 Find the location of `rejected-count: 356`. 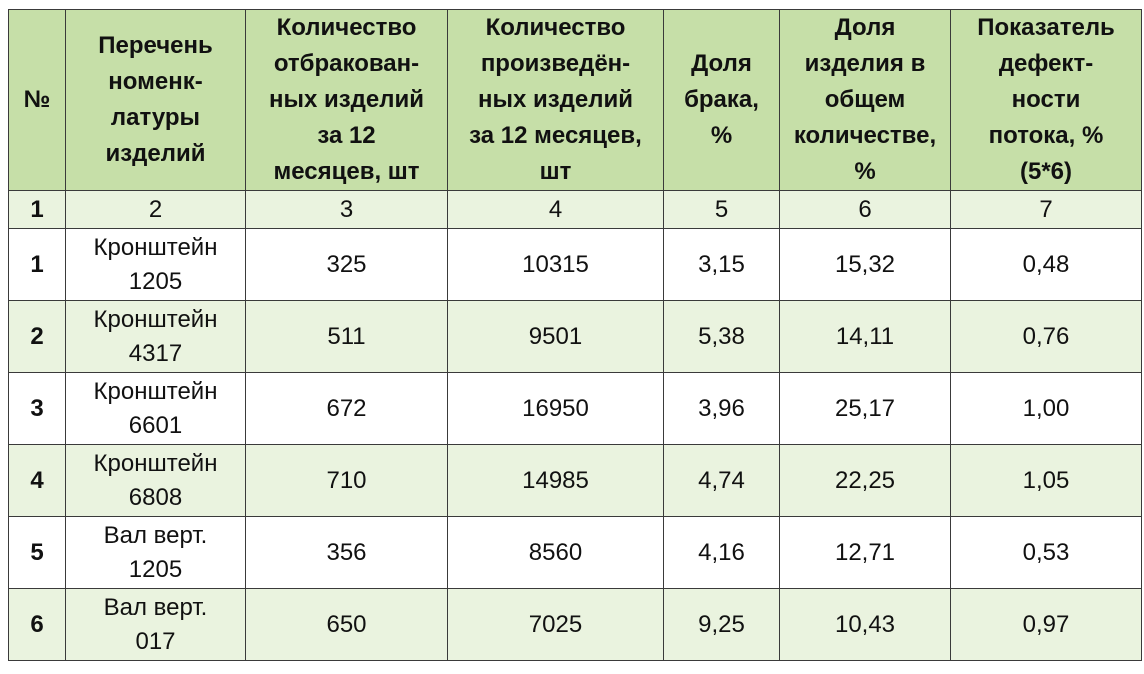

rejected-count: 356 is located at coordinates (346, 552).